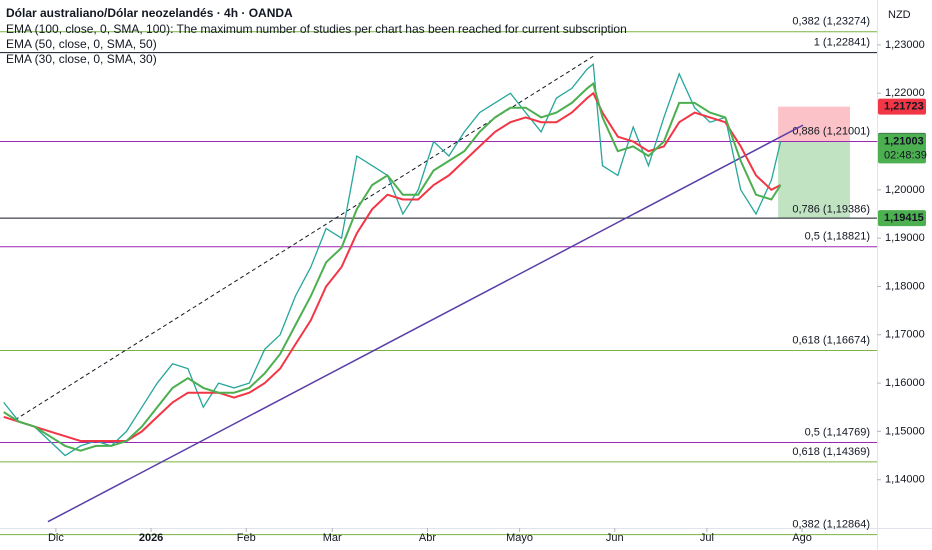  I want to click on fib-label: 0,886 (1,21001), so click(831, 131).